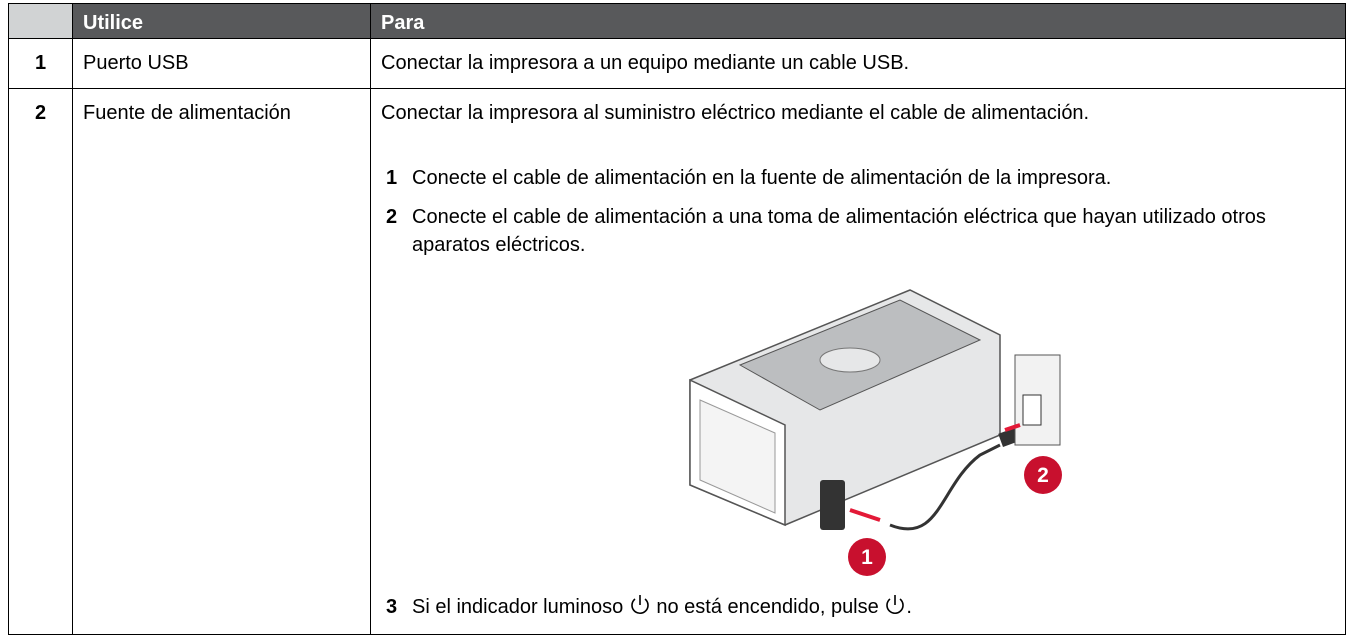 The image size is (1354, 637). I want to click on step-number: 1, so click(392, 178).